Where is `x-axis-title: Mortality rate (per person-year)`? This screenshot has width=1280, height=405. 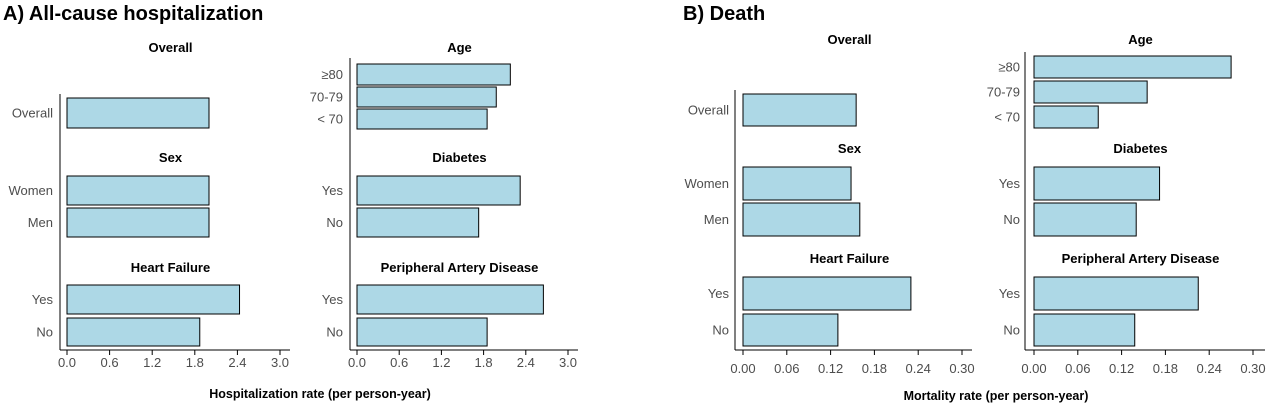
x-axis-title: Mortality rate (per person-year) is located at coordinates (996, 396).